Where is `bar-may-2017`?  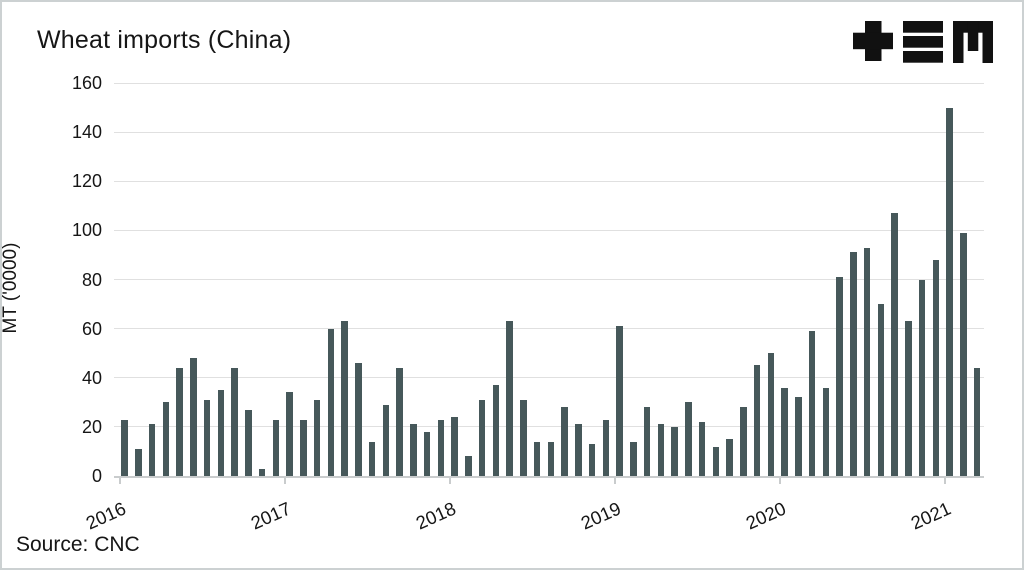 bar-may-2017 is located at coordinates (344, 398).